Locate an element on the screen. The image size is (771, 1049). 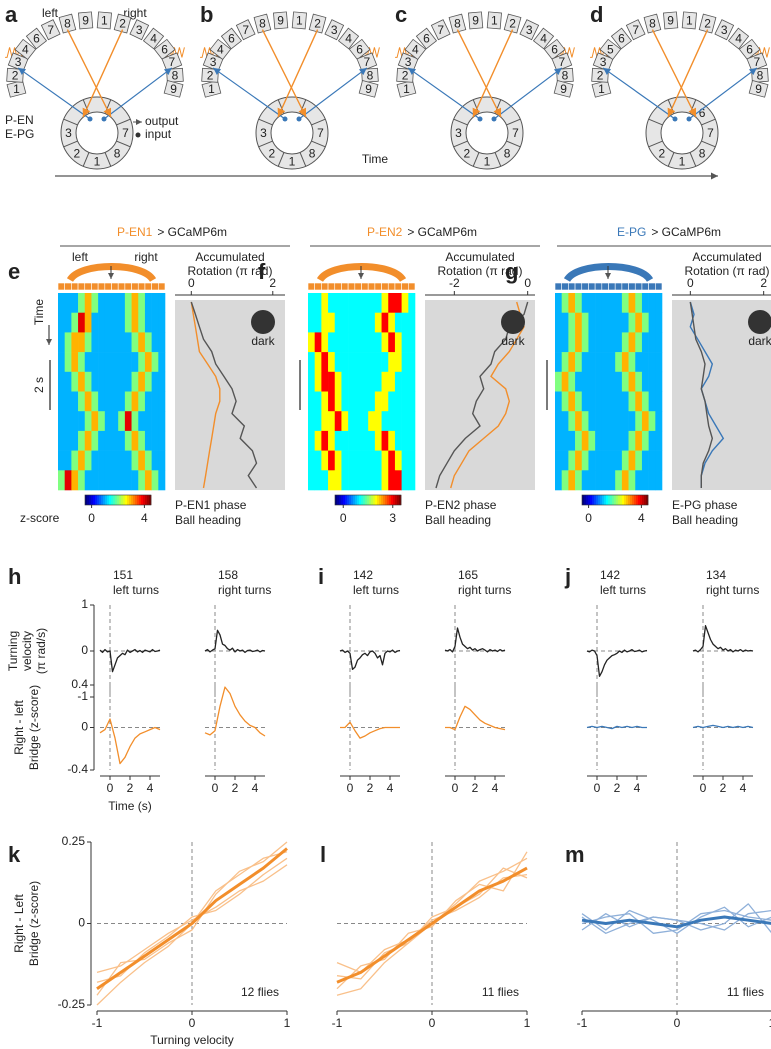
time-label: Time is located at coordinates (375, 159).